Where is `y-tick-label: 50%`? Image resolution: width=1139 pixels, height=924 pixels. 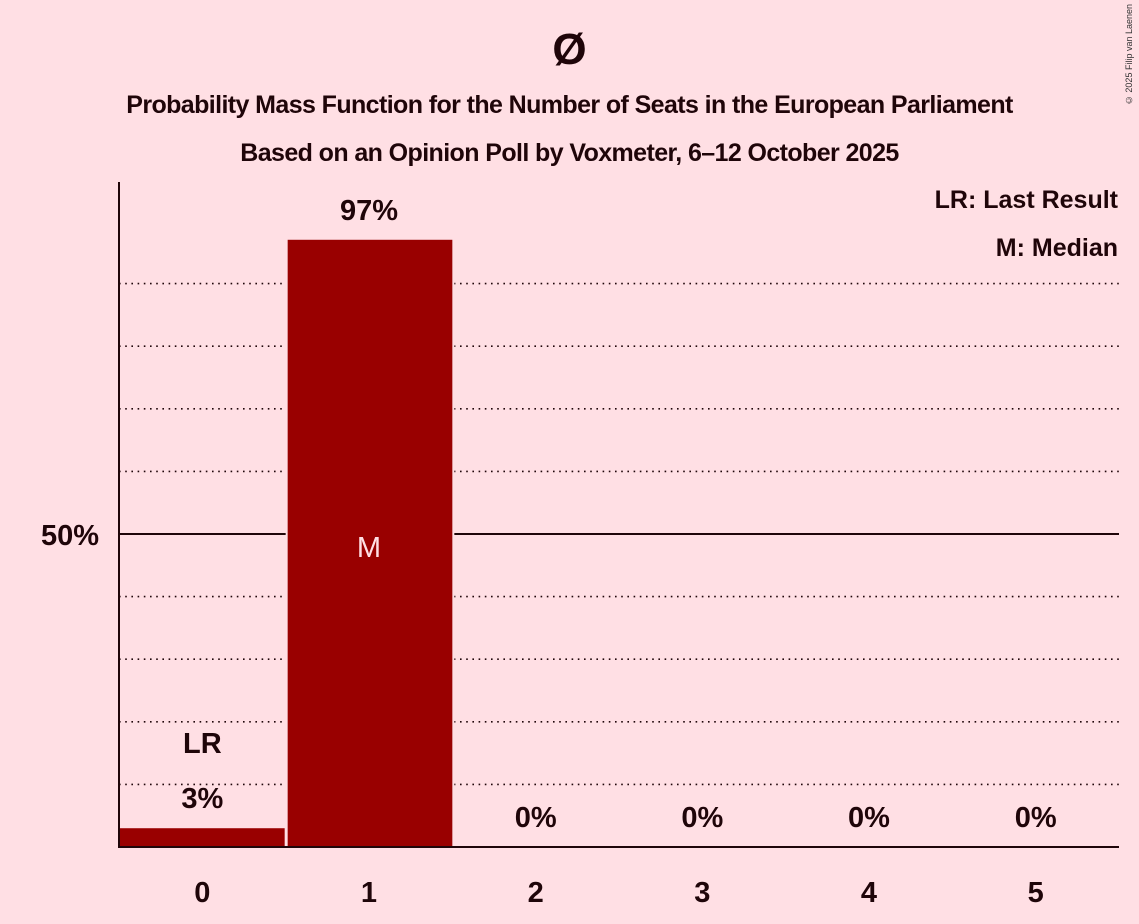 y-tick-label: 50% is located at coordinates (70, 536).